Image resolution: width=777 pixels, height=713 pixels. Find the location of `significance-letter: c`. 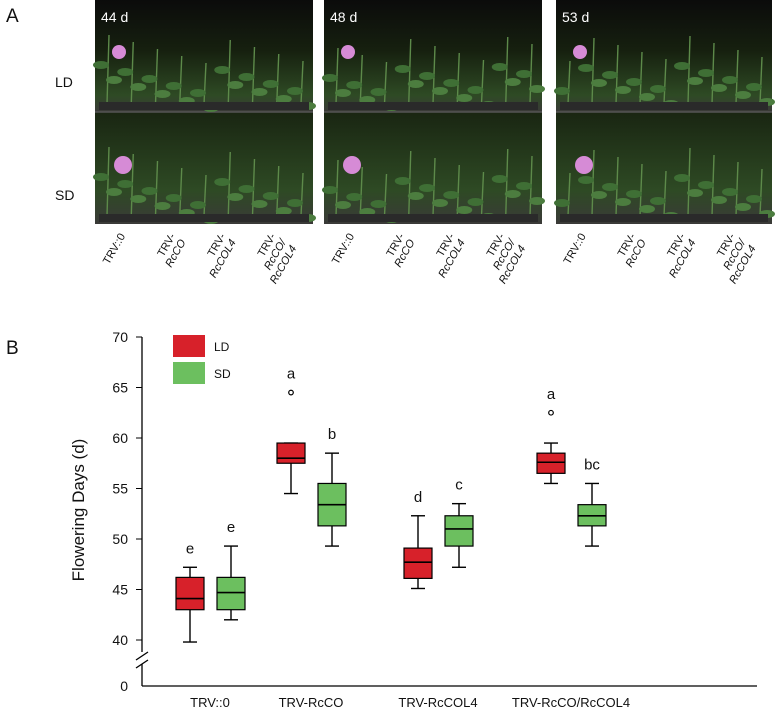

significance-letter: c is located at coordinates (459, 485).